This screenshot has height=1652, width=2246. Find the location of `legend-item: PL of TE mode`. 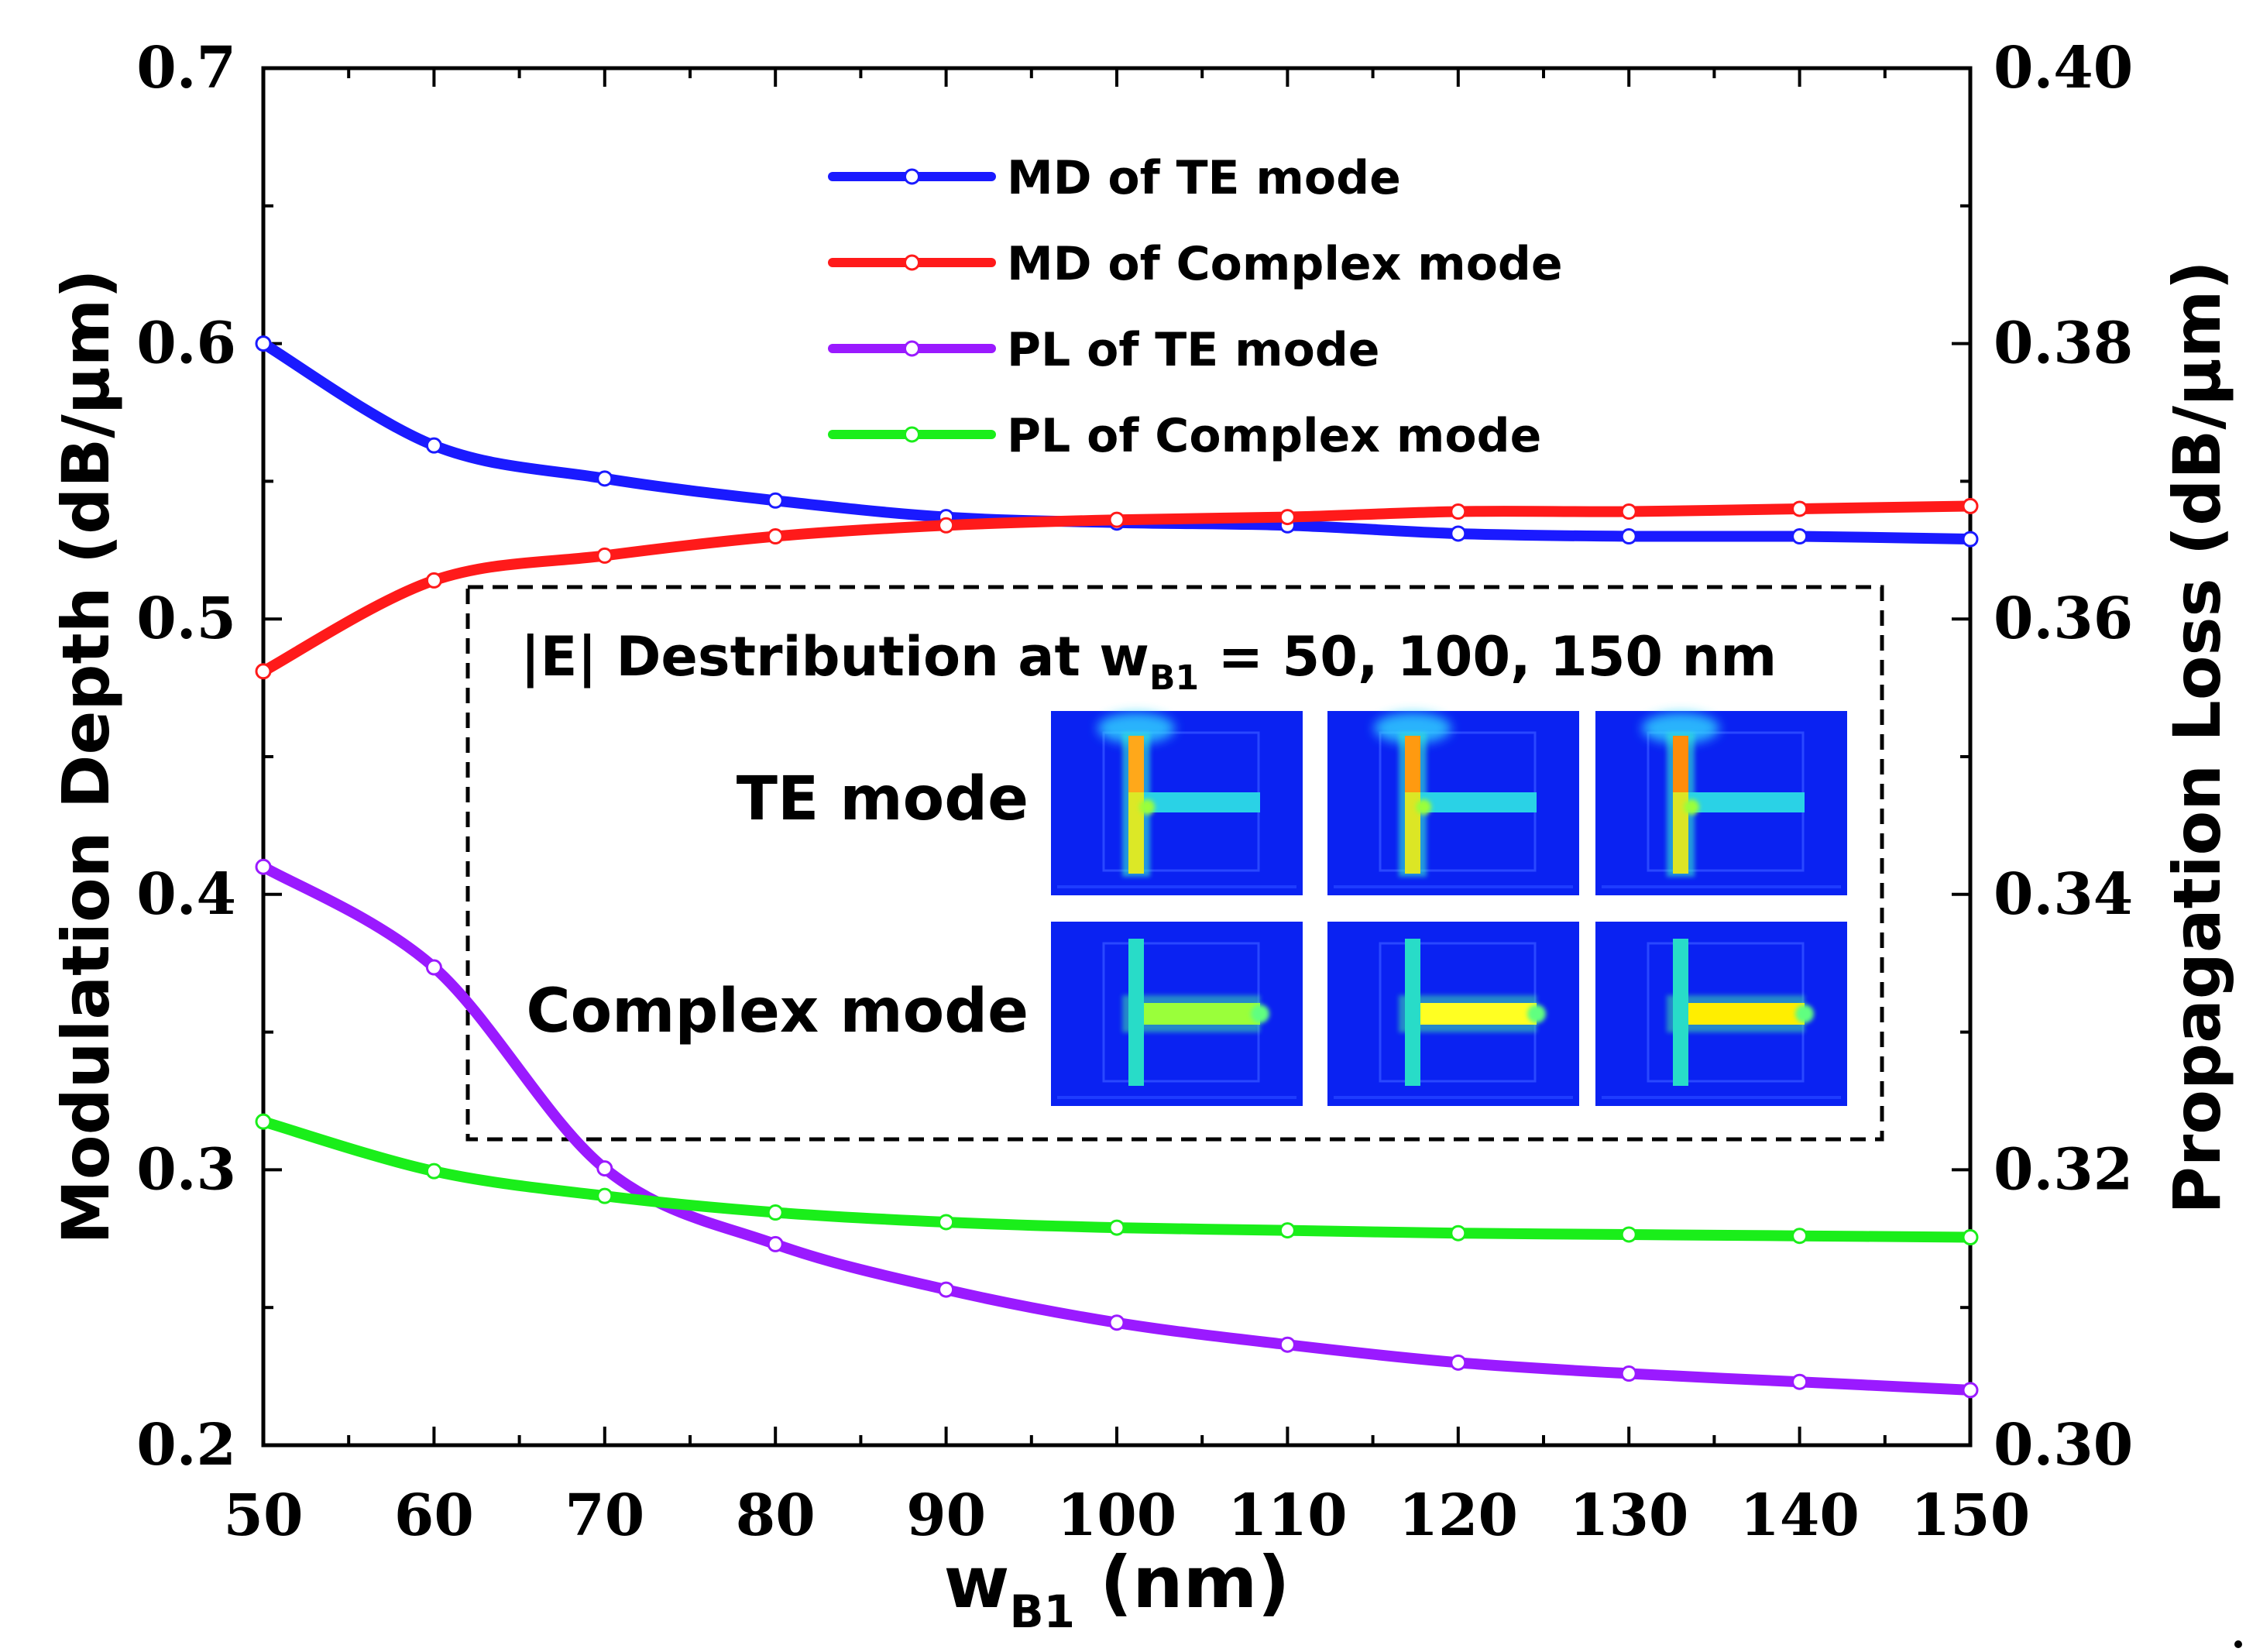

legend-item: PL of TE mode is located at coordinates (1104, 350).